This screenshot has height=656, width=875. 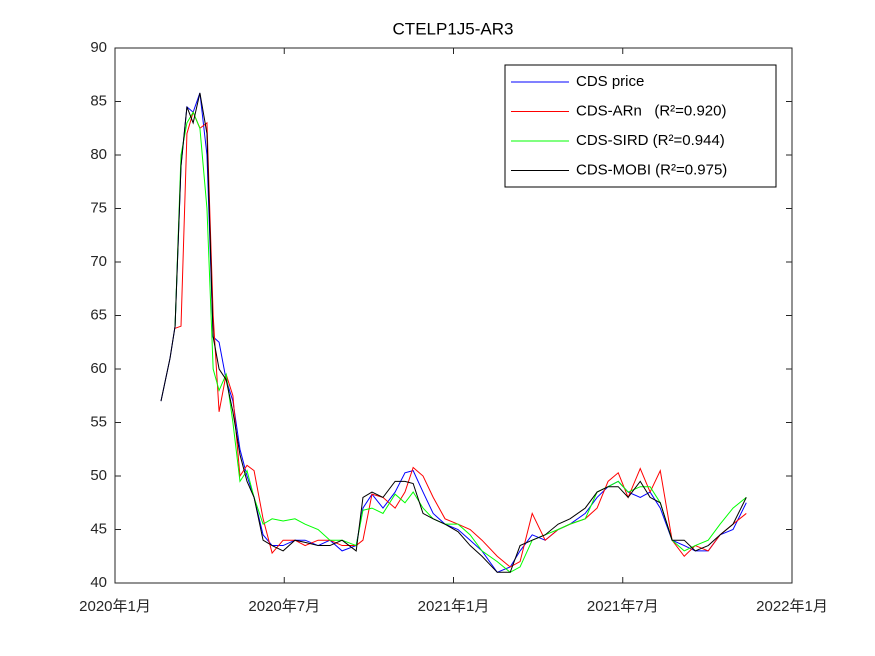 What do you see at coordinates (640, 126) in the screenshot?
I see `legend-box` at bounding box center [640, 126].